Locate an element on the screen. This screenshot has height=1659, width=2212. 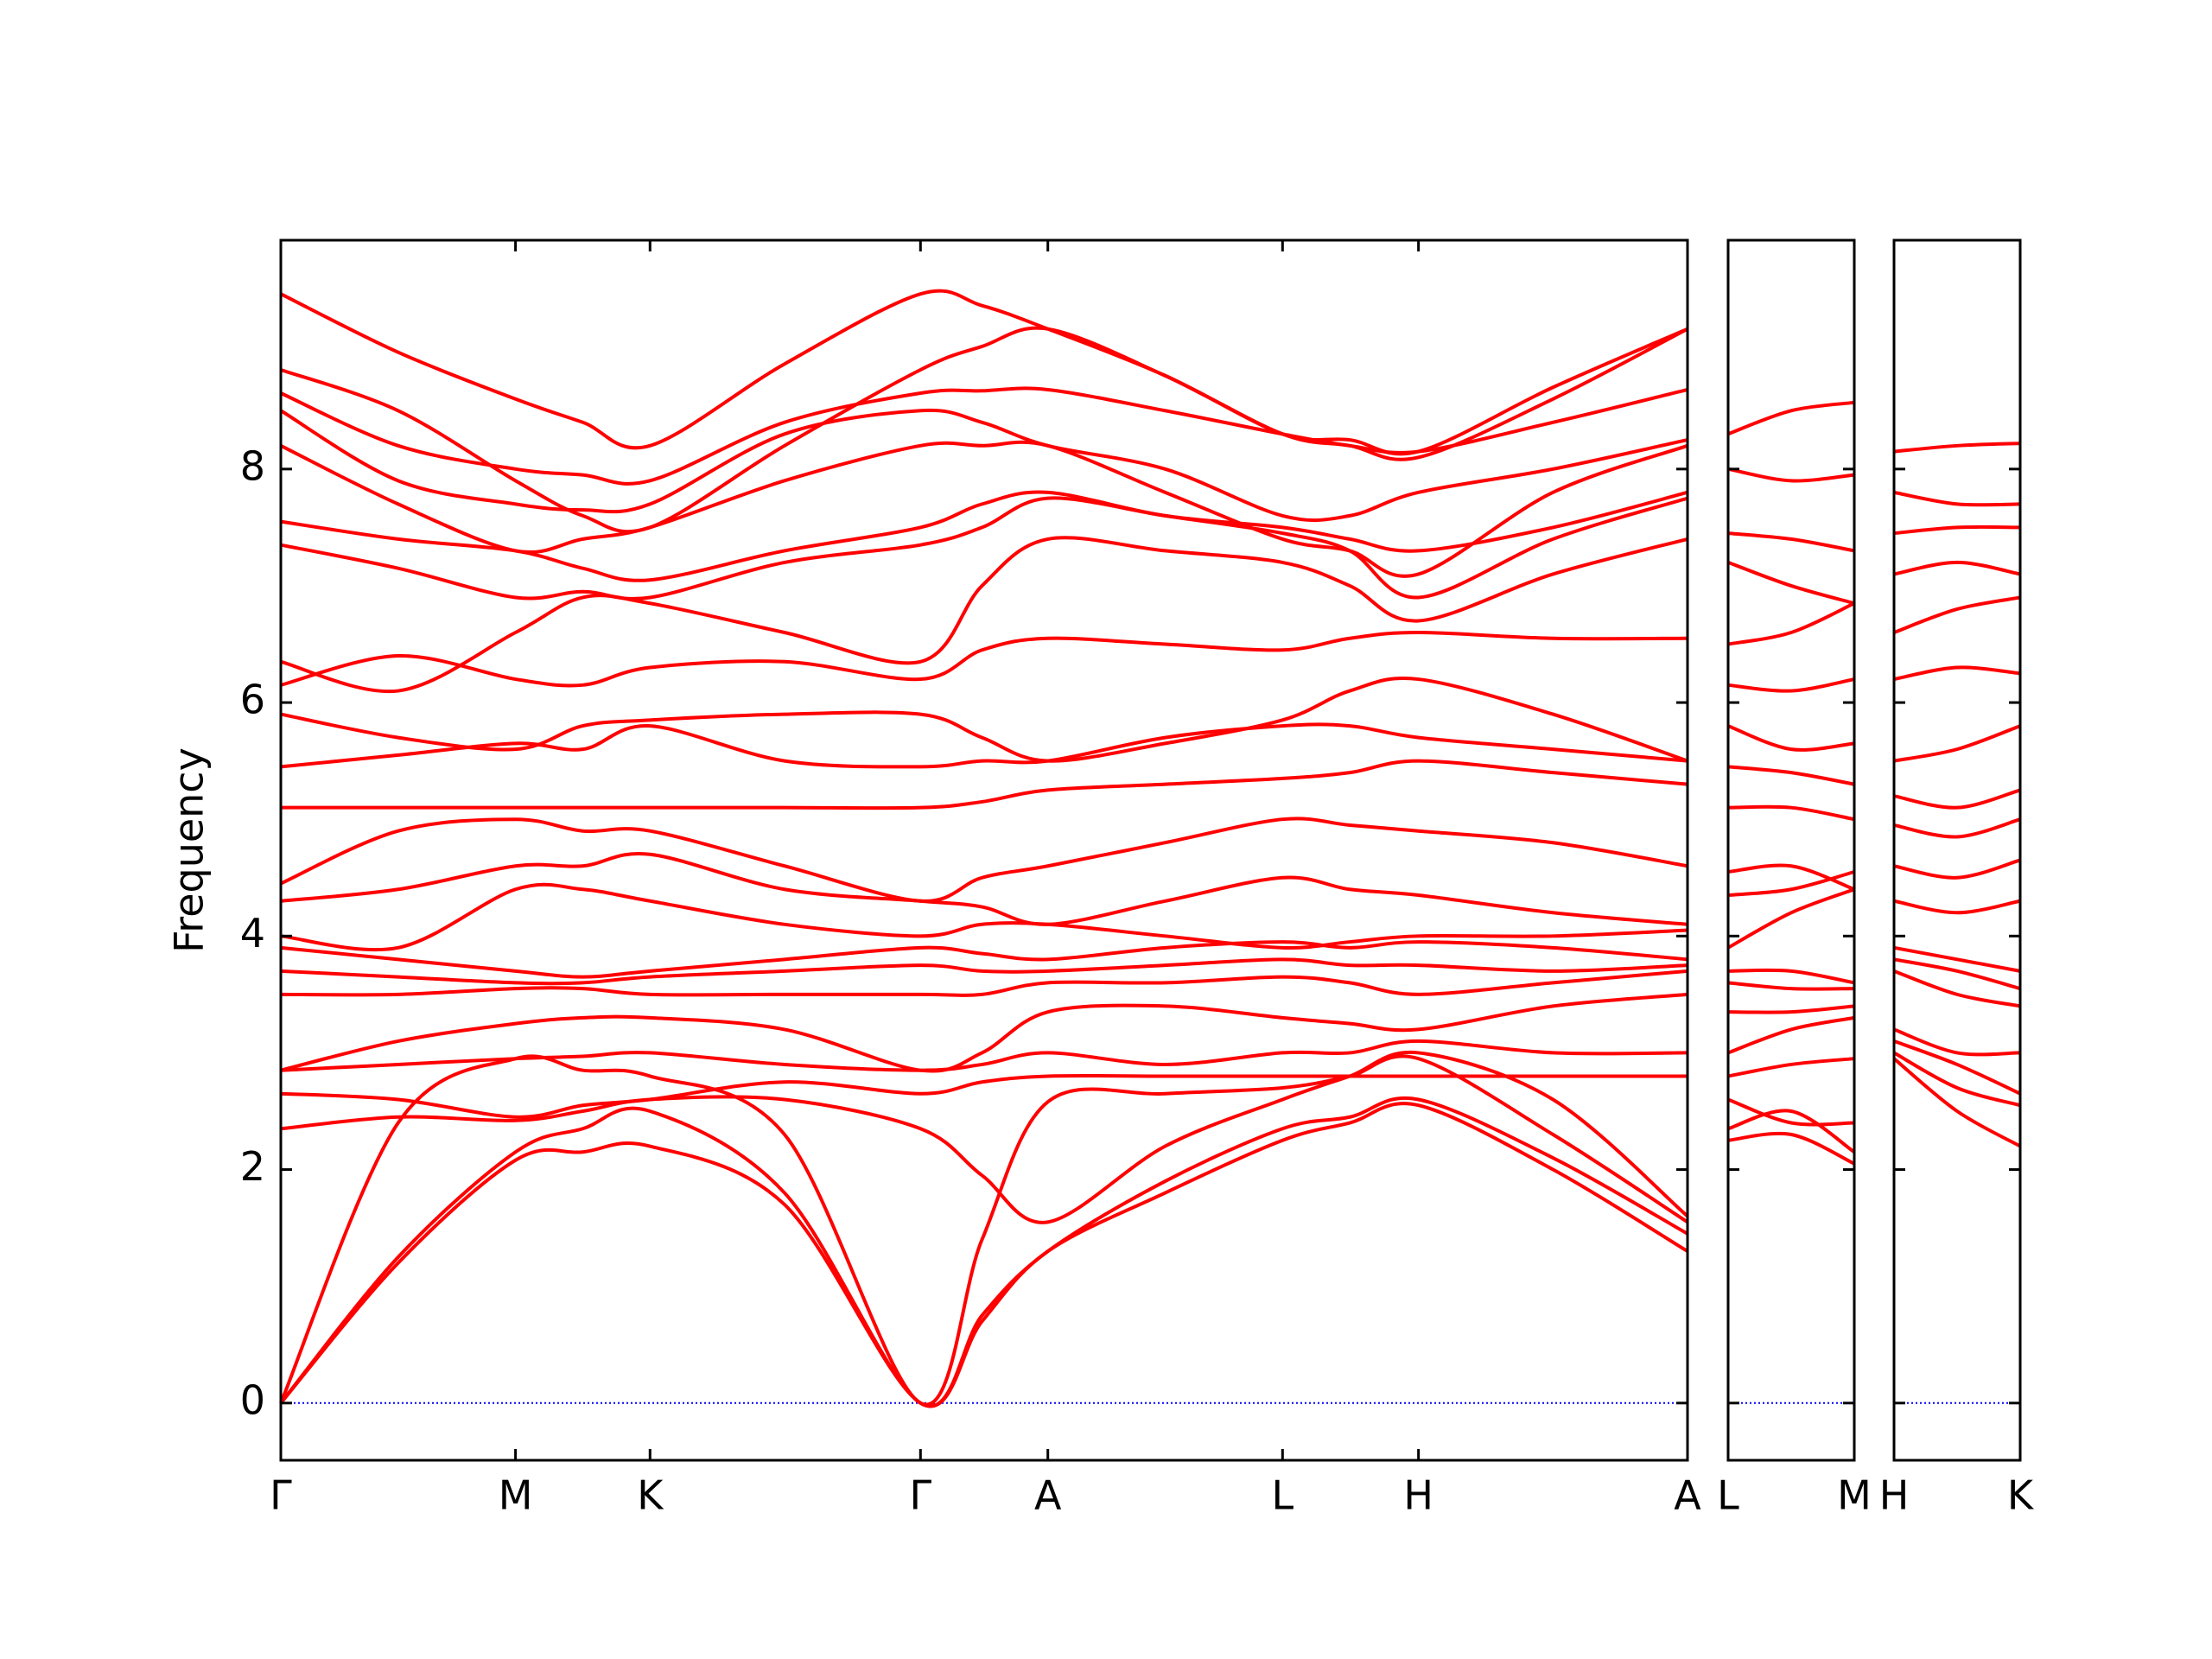
y-tick-label: 4 is located at coordinates (252, 933).